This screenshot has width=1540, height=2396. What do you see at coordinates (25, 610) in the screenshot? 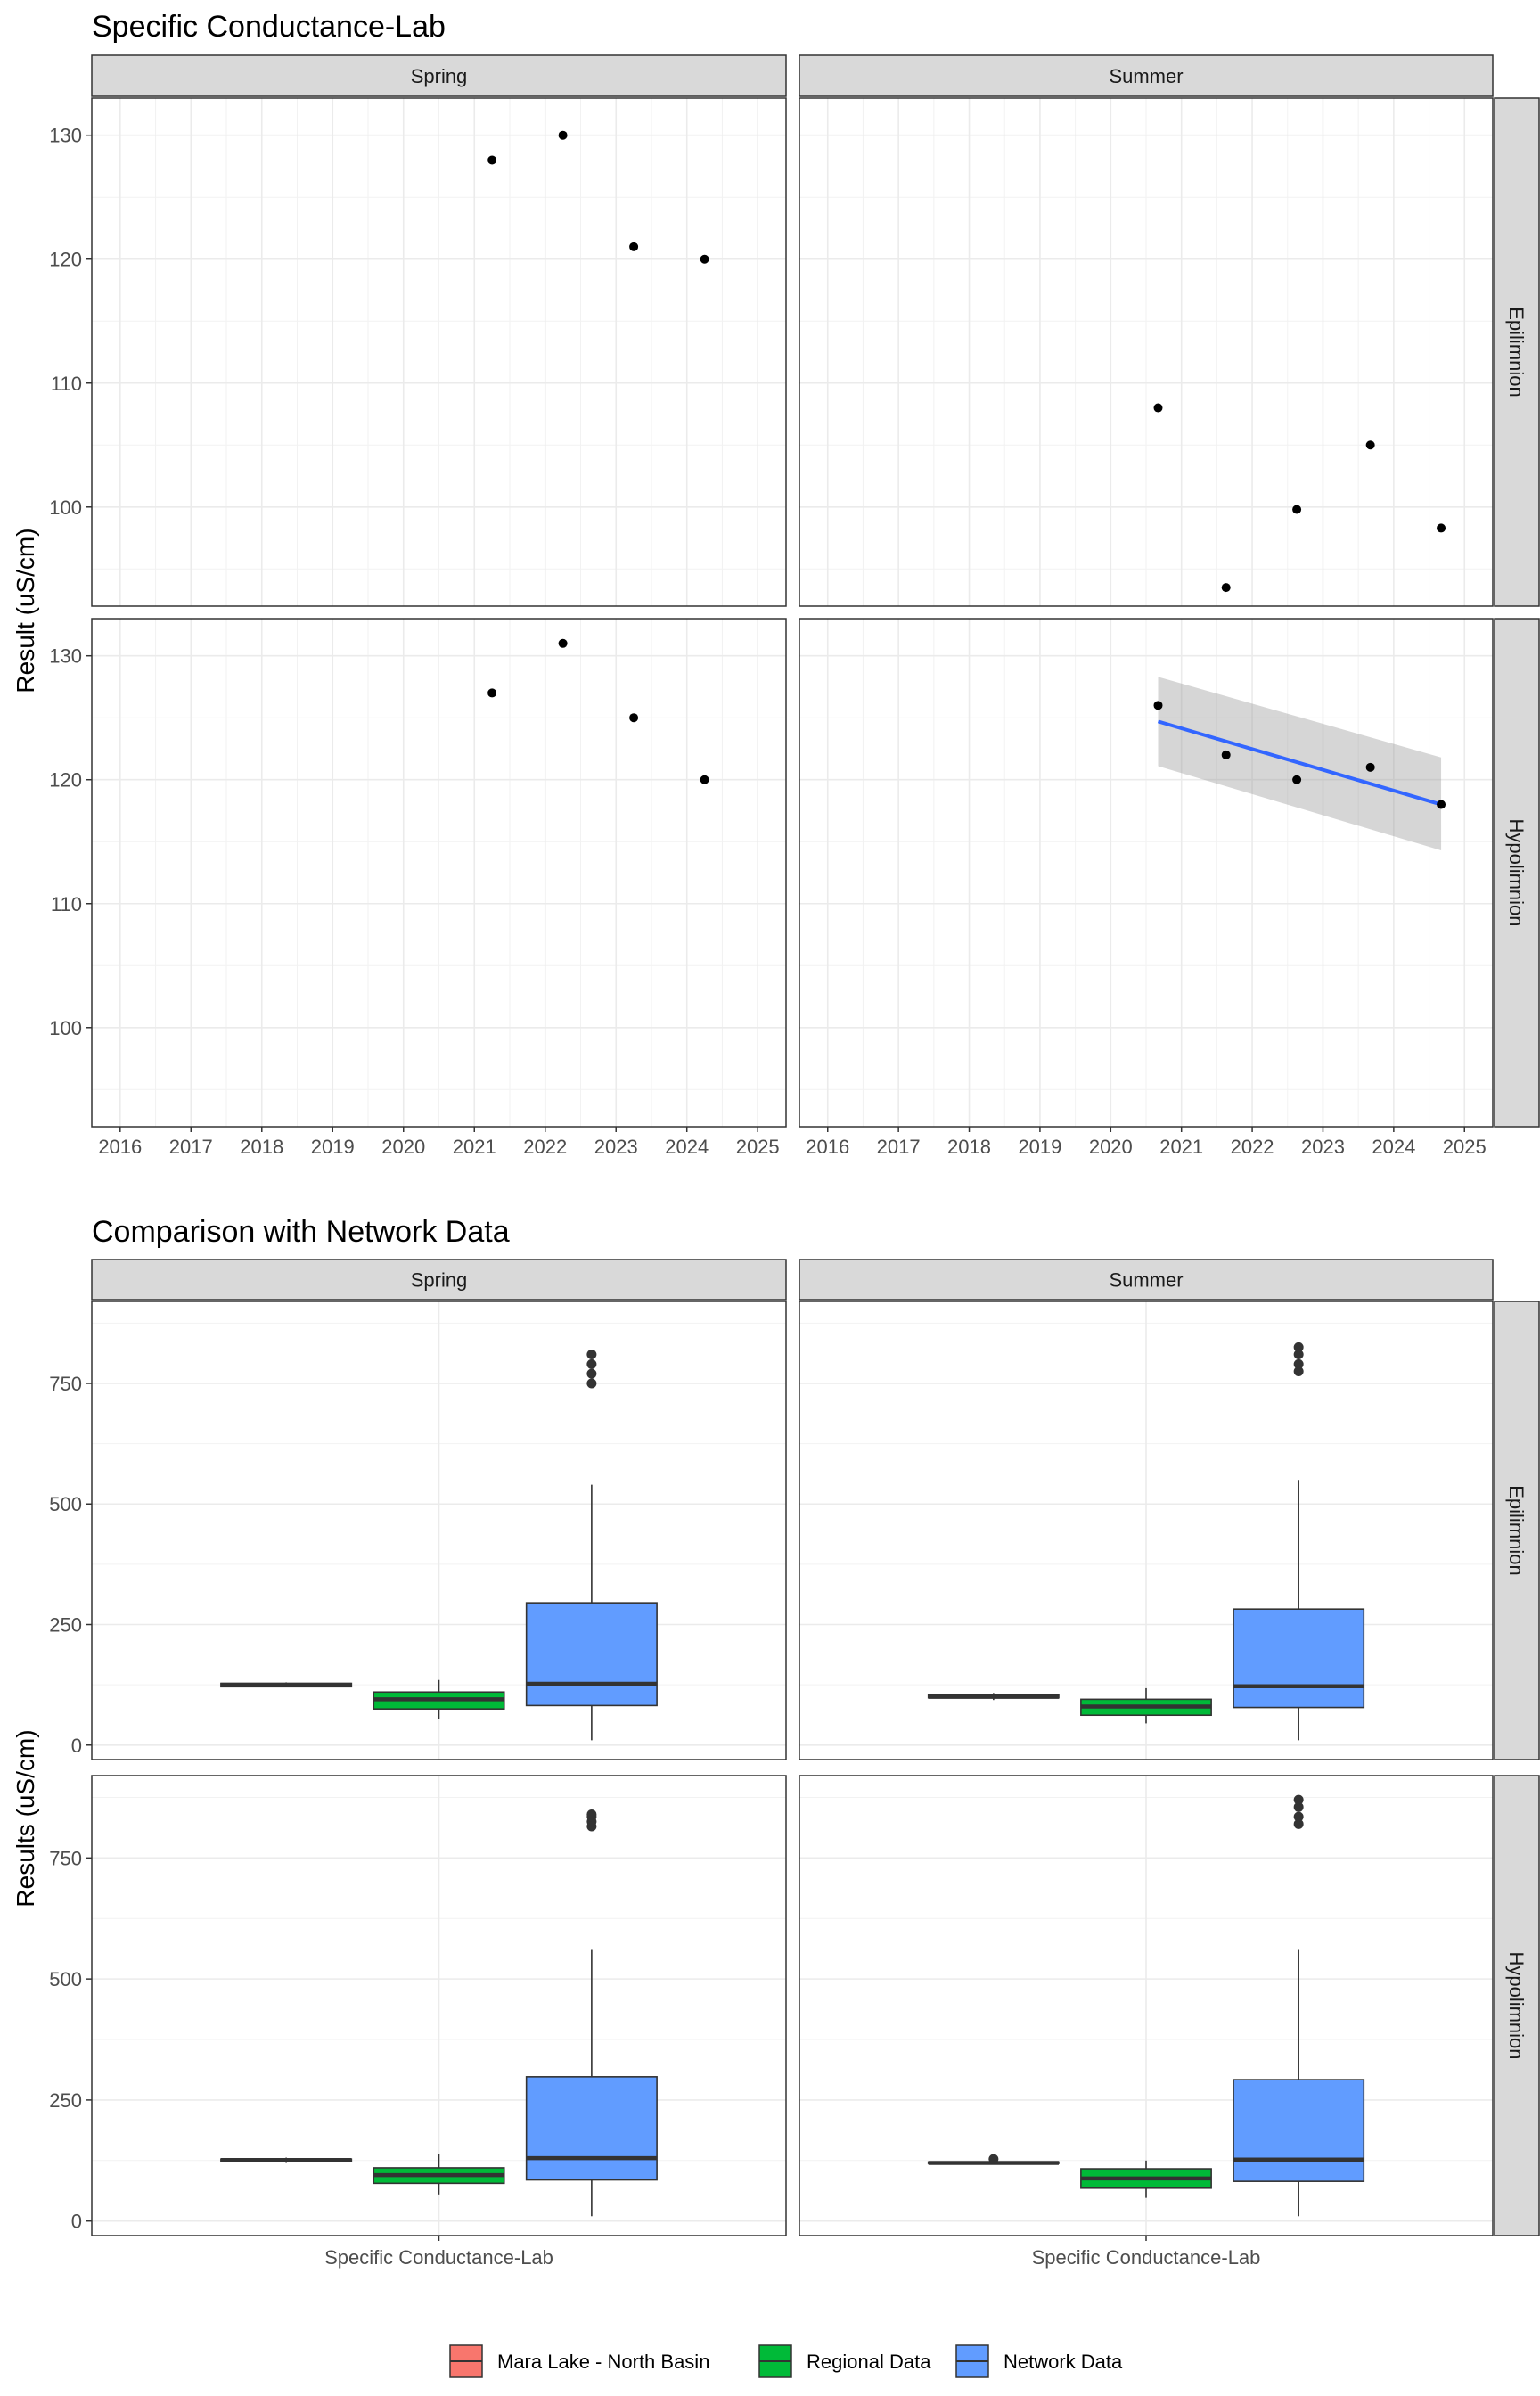
I see `chart1-y-axis-label: Result (uS/cm)` at bounding box center [25, 610].